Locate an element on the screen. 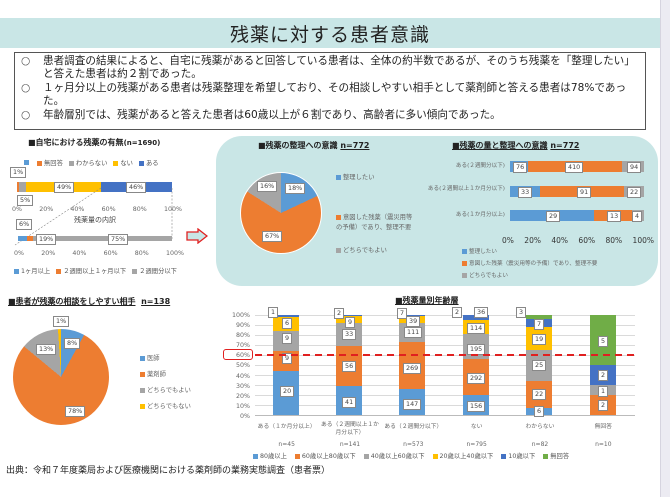  chart-title-amount-by-age: ■残薬量別年齢層 is located at coordinates (427, 300).